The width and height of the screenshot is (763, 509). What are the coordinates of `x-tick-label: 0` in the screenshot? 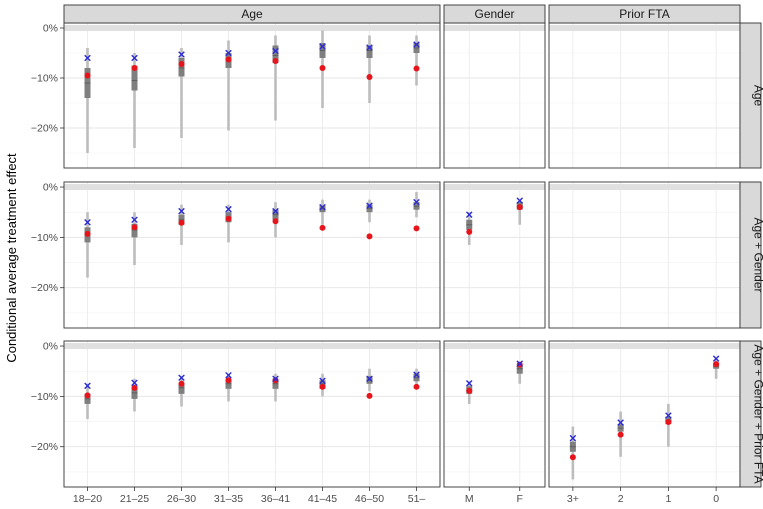 It's located at (716, 499).